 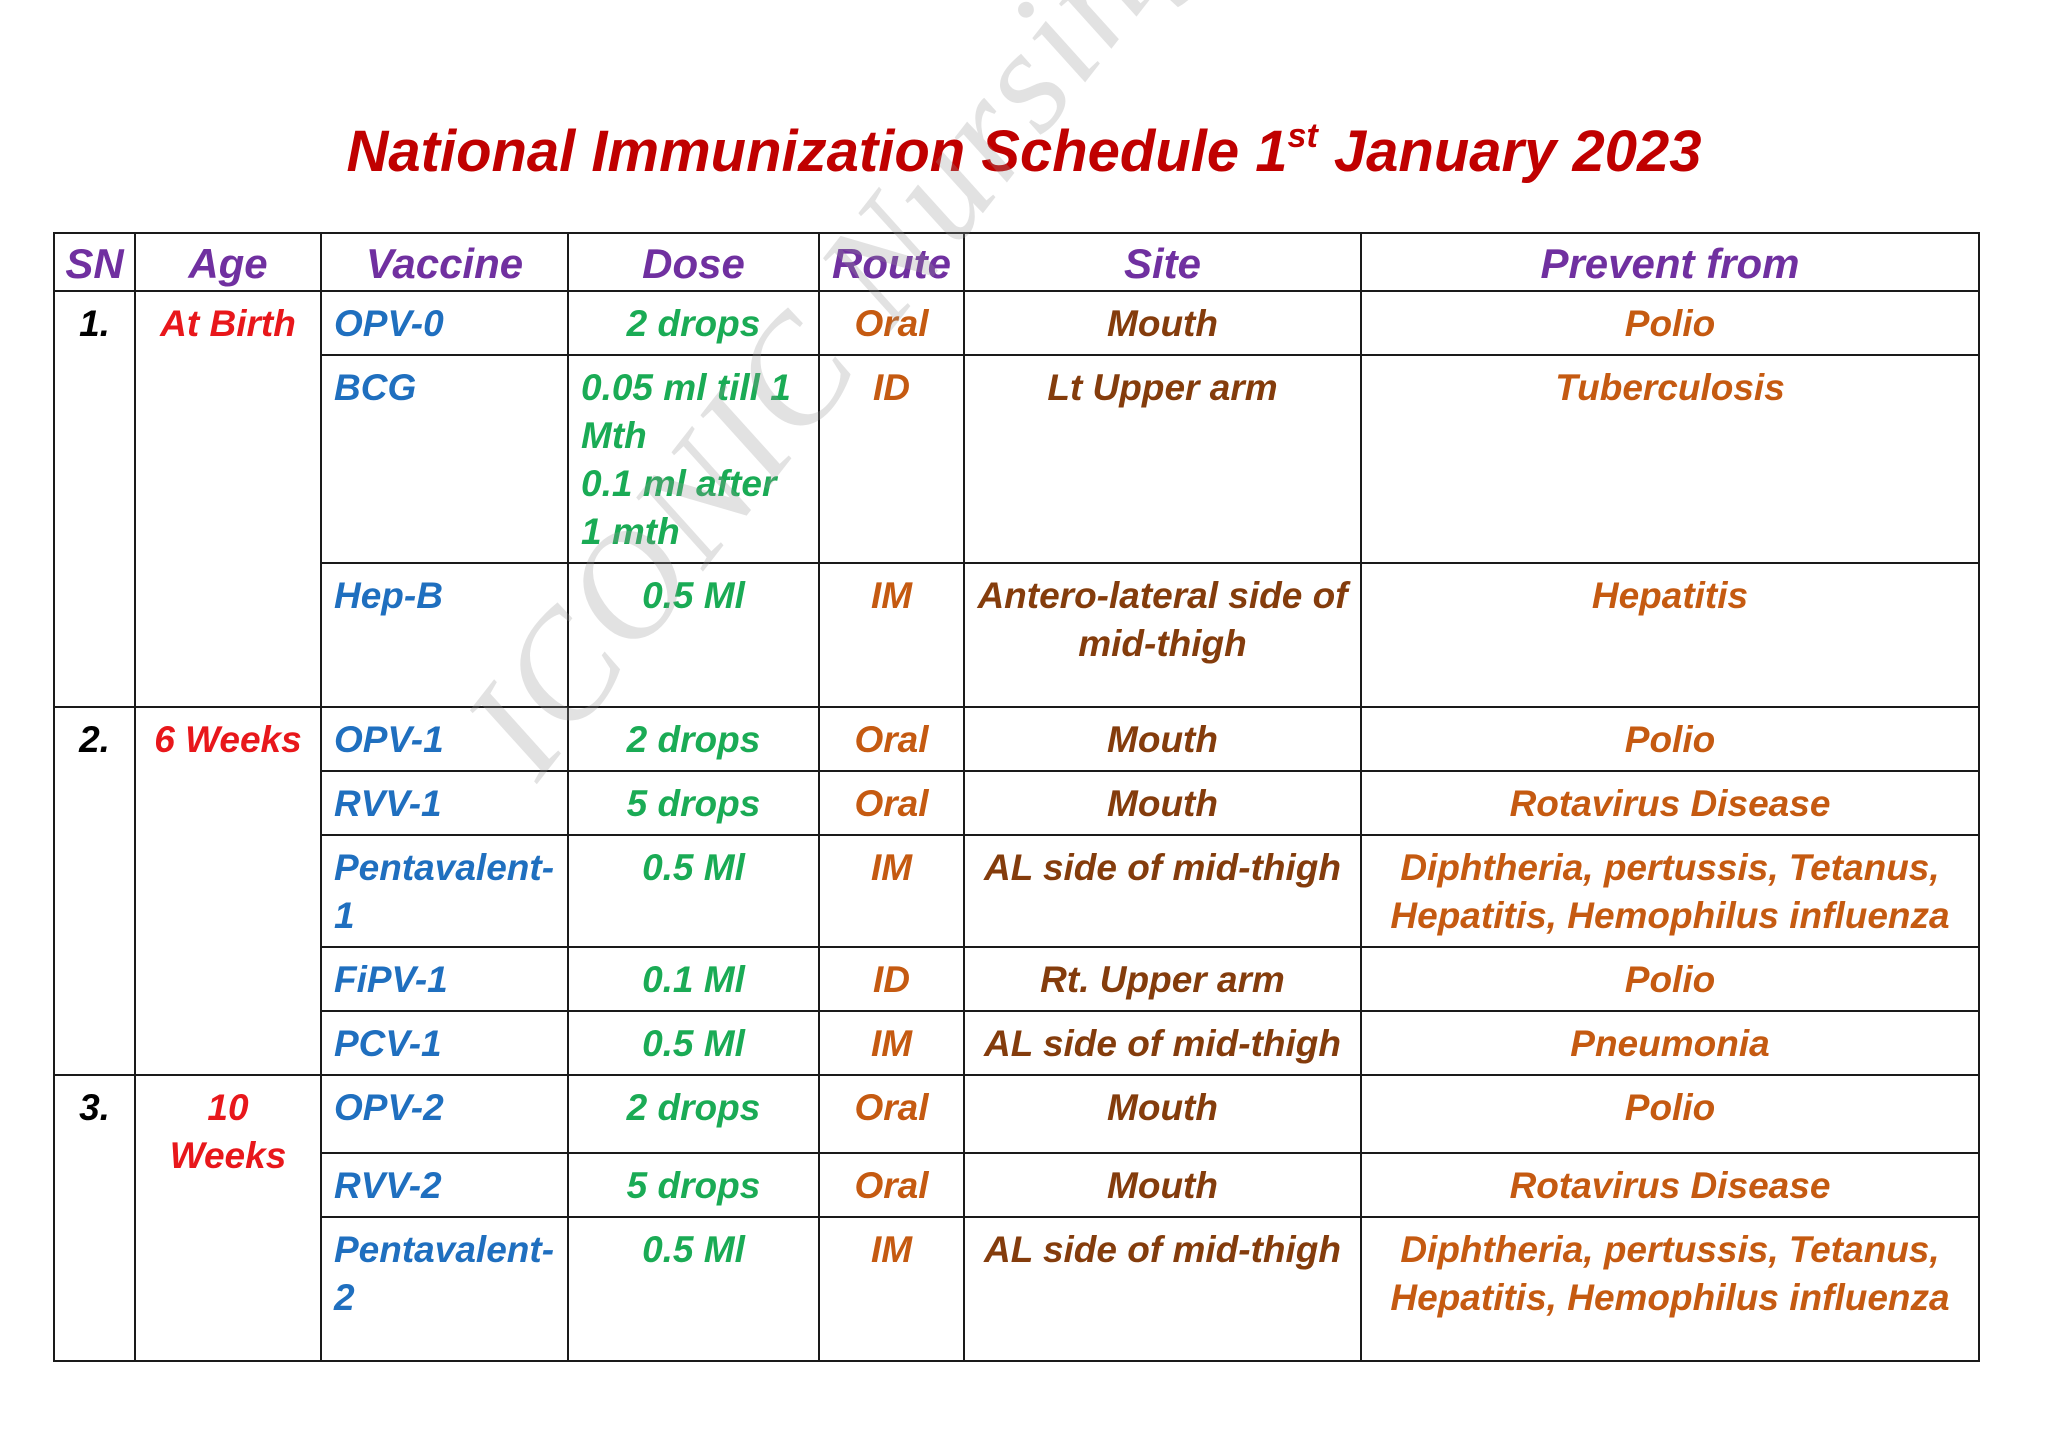 I want to click on title-superscript: st, so click(x=1302, y=135).